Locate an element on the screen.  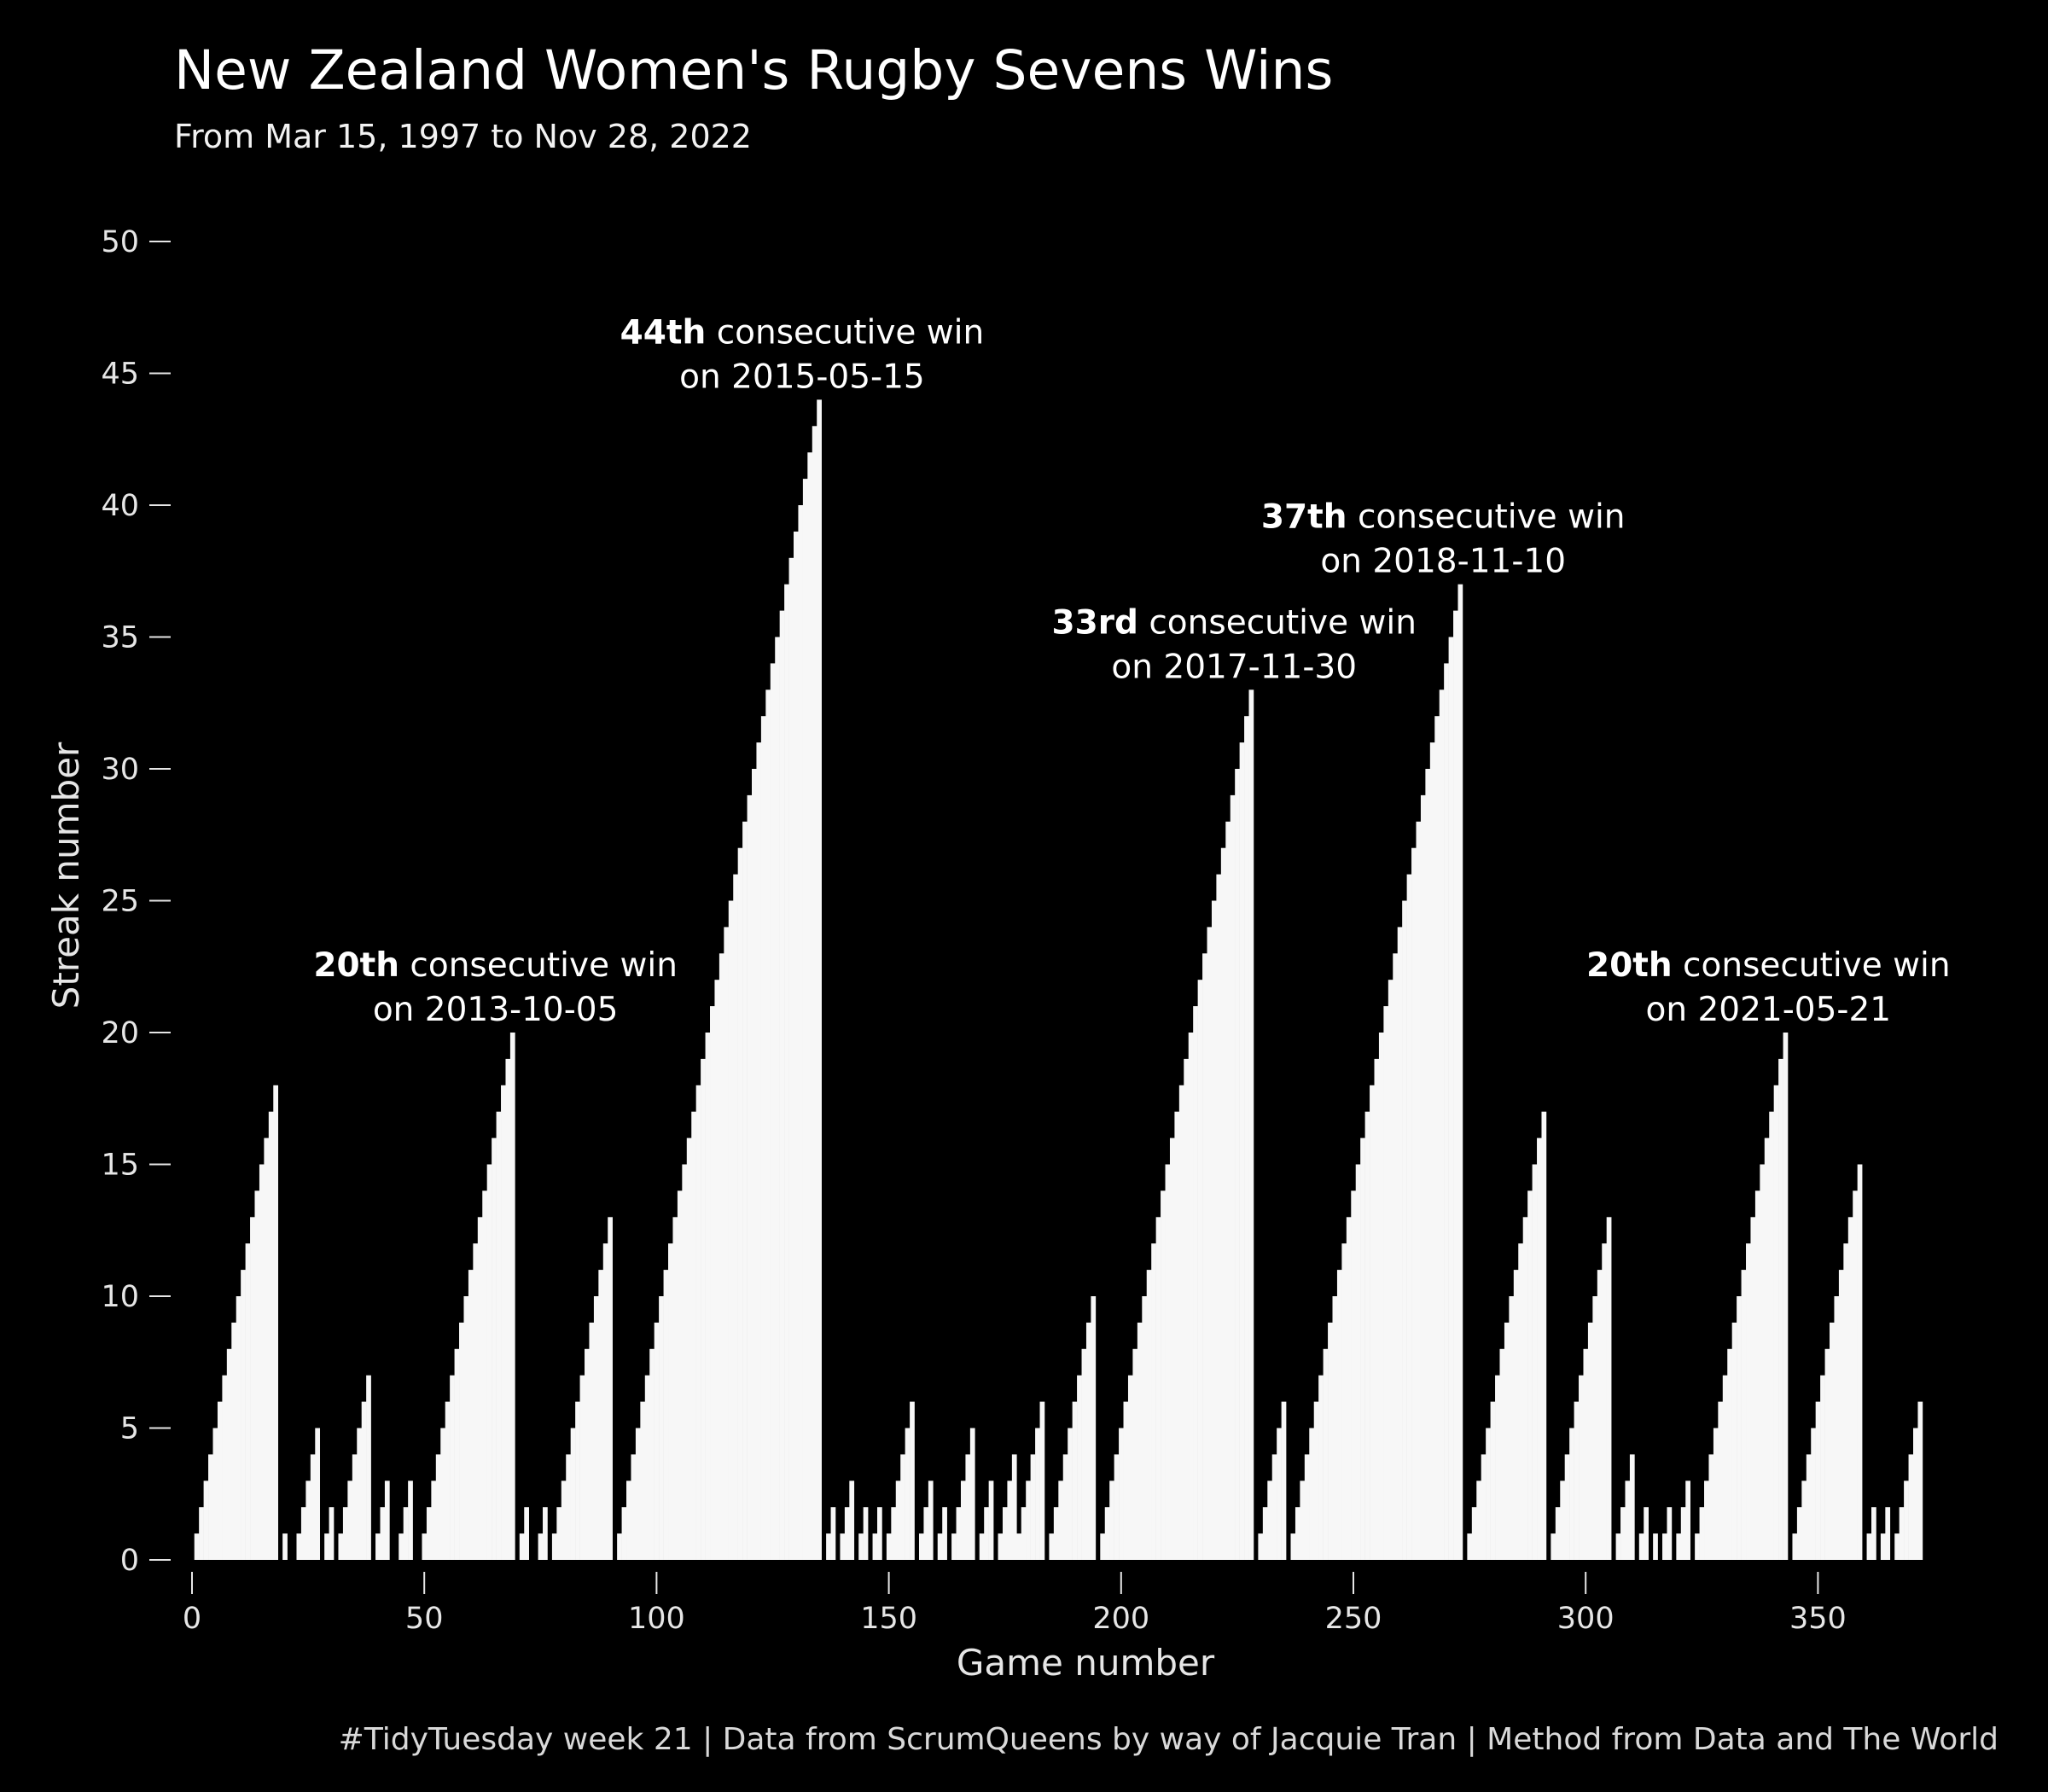
chart-title: New Zealand Women's Rugby Sevens Wins is located at coordinates (754, 70).